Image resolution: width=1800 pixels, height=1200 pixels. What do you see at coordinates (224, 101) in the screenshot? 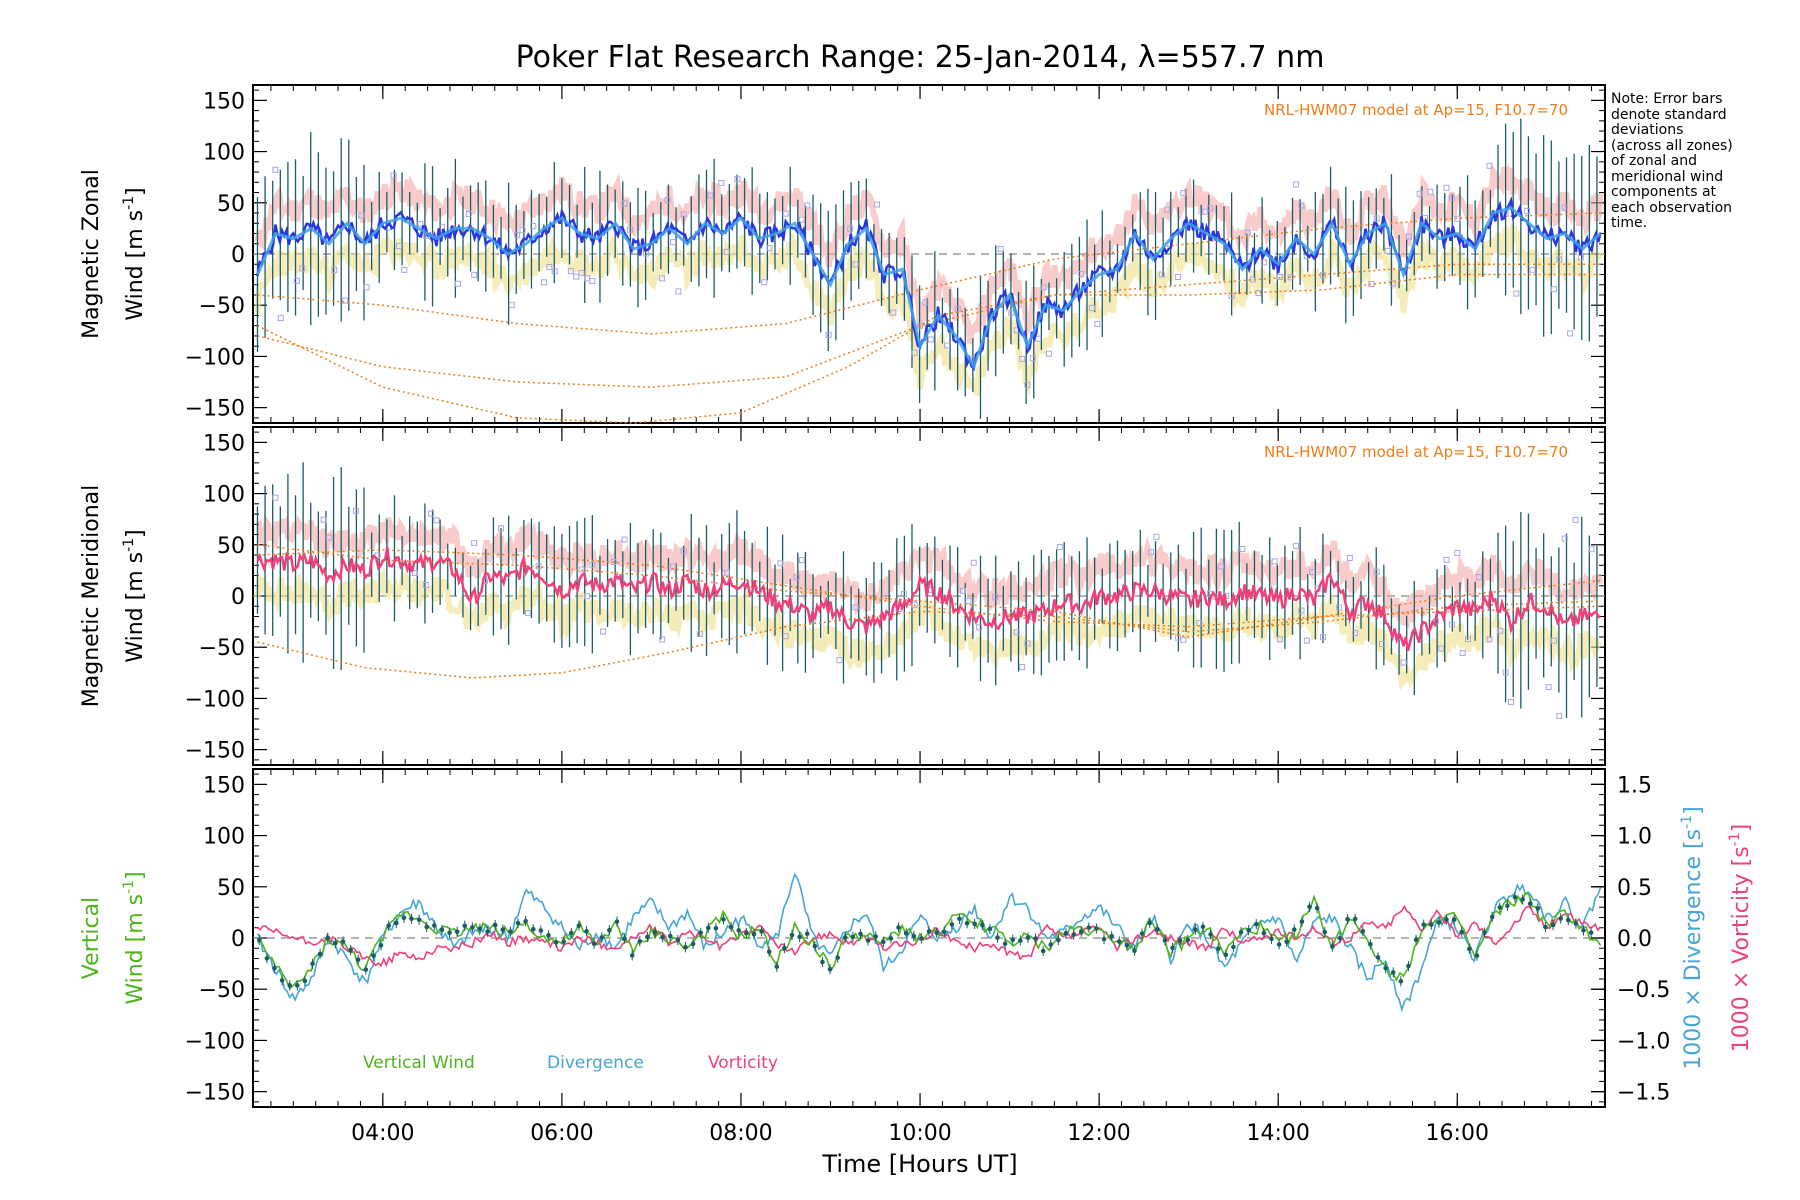
I see `y-tick-label: 150` at bounding box center [224, 101].